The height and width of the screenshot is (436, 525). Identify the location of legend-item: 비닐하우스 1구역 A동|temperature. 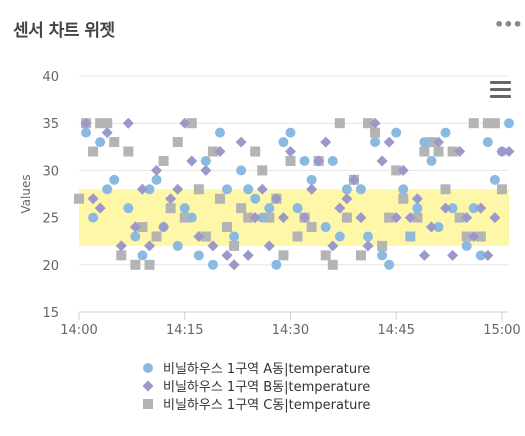
(256, 369).